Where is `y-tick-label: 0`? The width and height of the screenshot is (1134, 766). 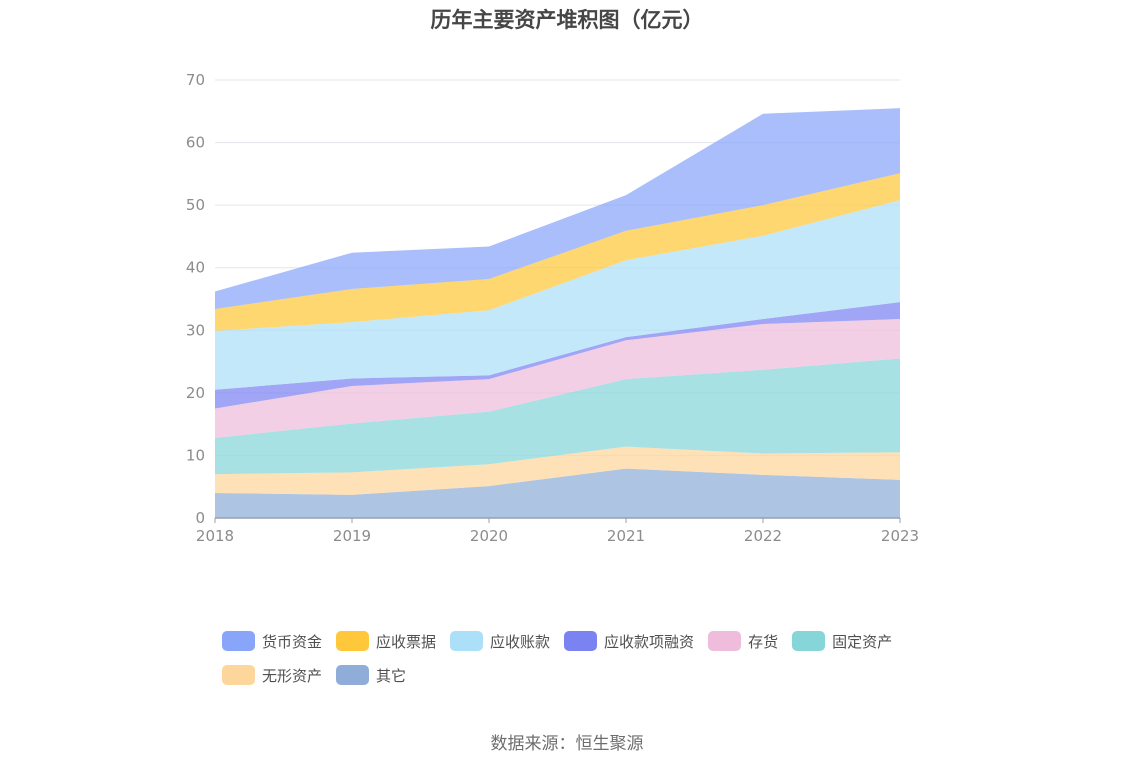 y-tick-label: 0 is located at coordinates (200, 518).